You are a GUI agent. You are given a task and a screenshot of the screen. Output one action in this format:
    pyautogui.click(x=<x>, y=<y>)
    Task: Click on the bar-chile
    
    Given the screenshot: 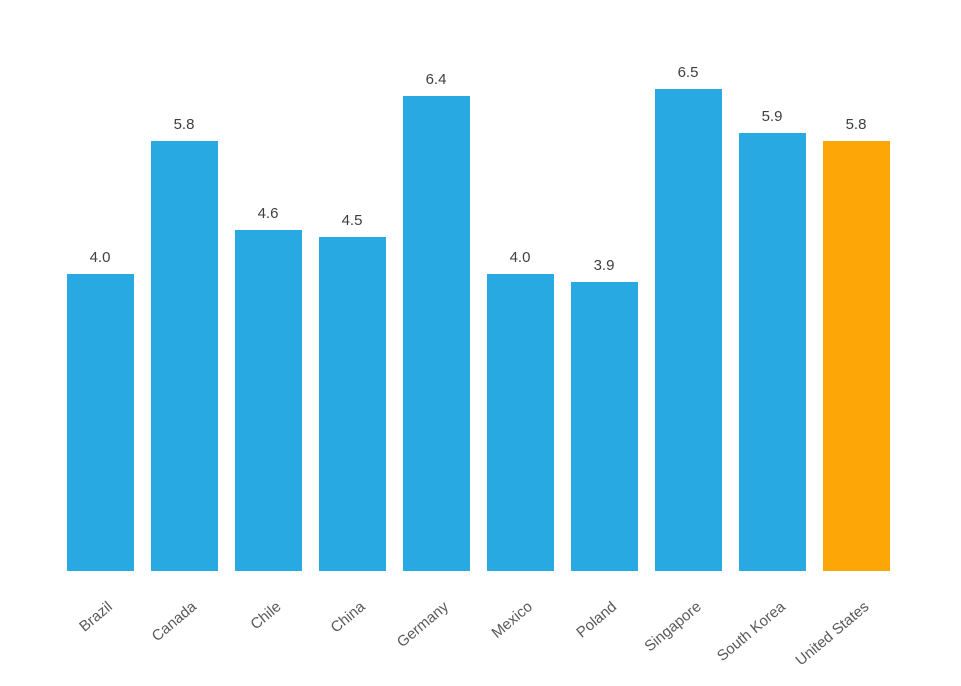 What is the action you would take?
    pyautogui.click(x=268, y=400)
    